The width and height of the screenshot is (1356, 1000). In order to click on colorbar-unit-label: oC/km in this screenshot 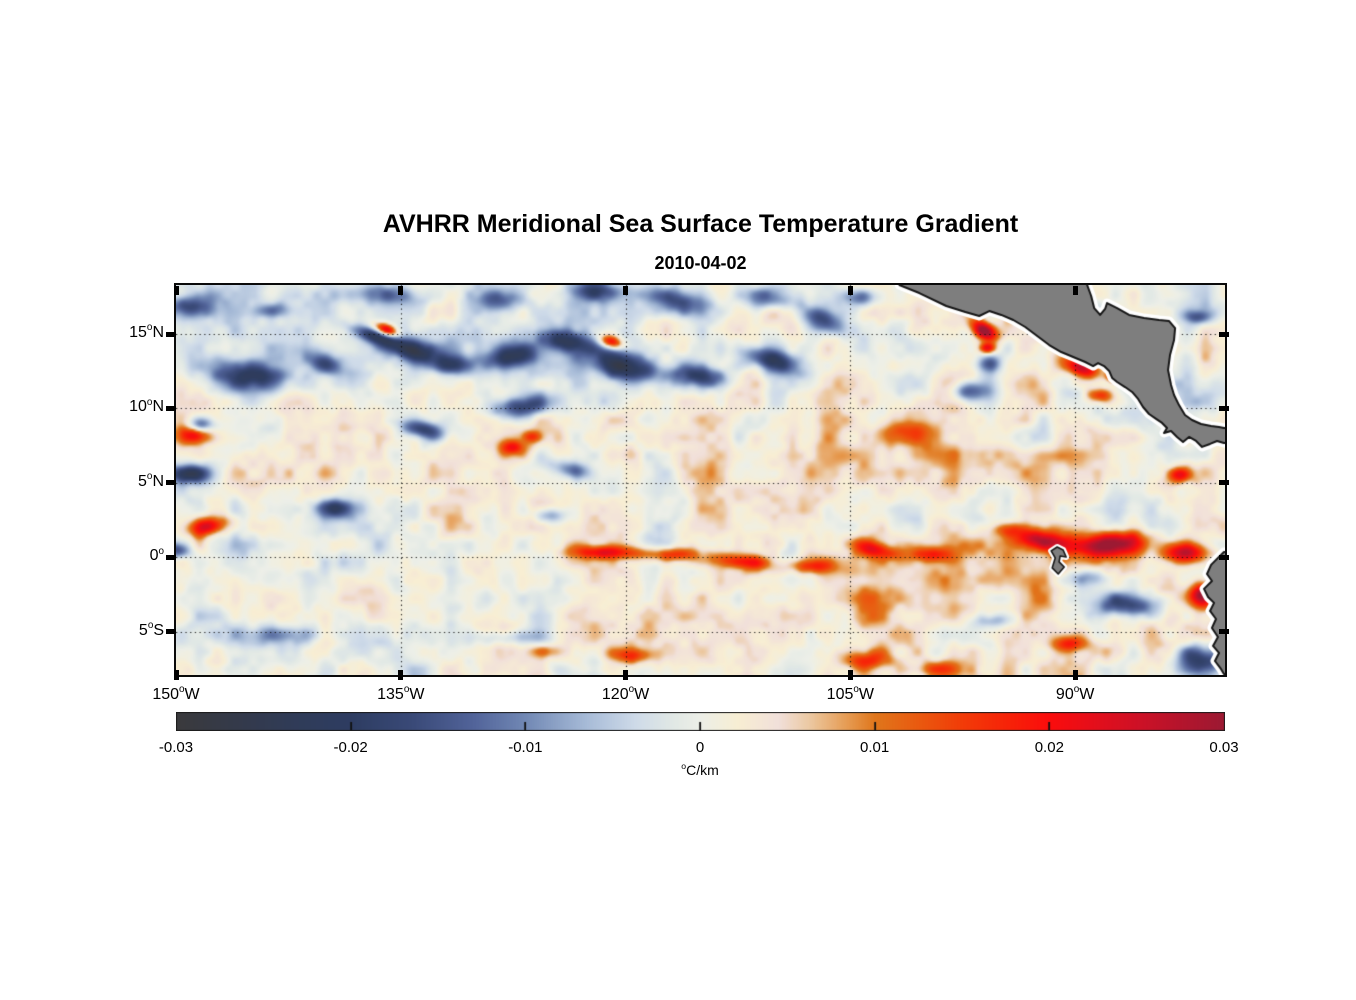, I will do `click(700, 769)`.